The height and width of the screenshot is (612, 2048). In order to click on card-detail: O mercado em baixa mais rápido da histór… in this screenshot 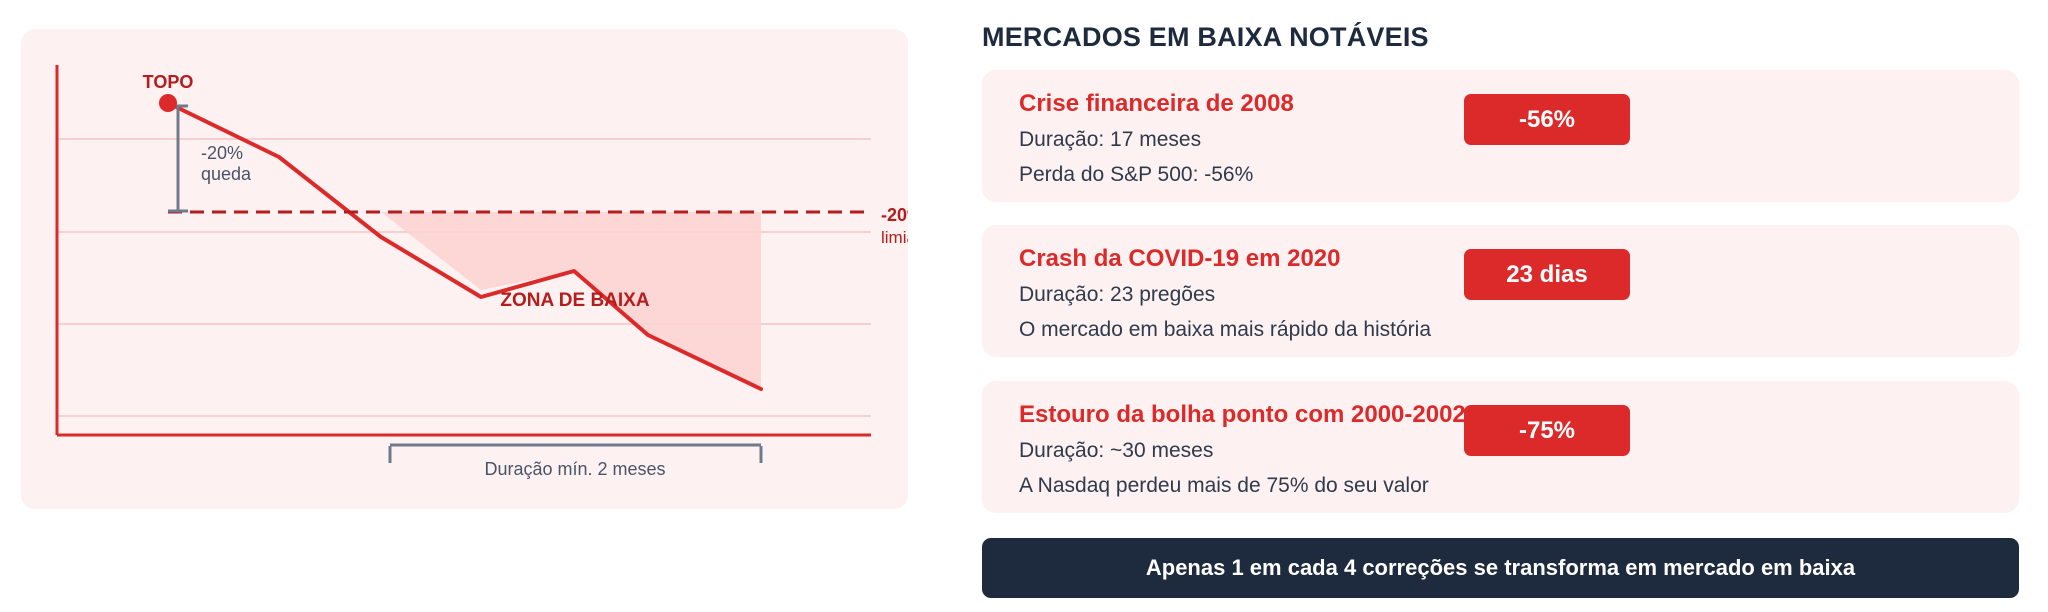, I will do `click(1225, 329)`.